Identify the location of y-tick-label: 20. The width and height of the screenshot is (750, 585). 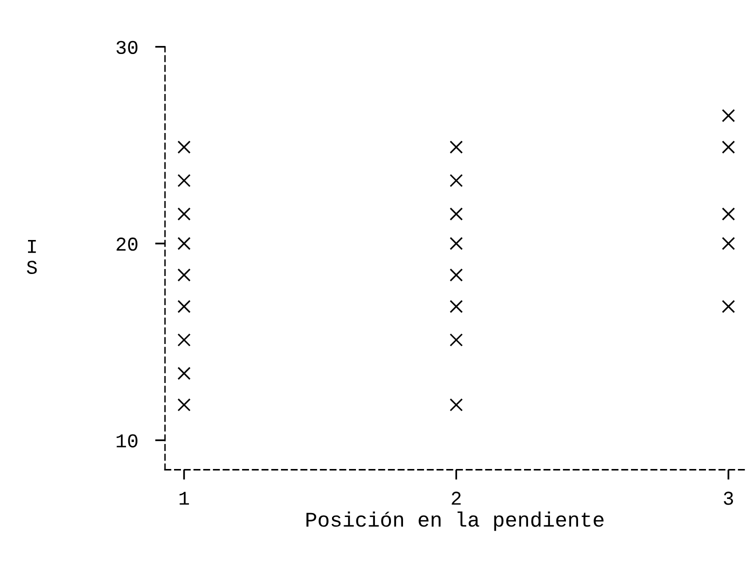
(127, 244).